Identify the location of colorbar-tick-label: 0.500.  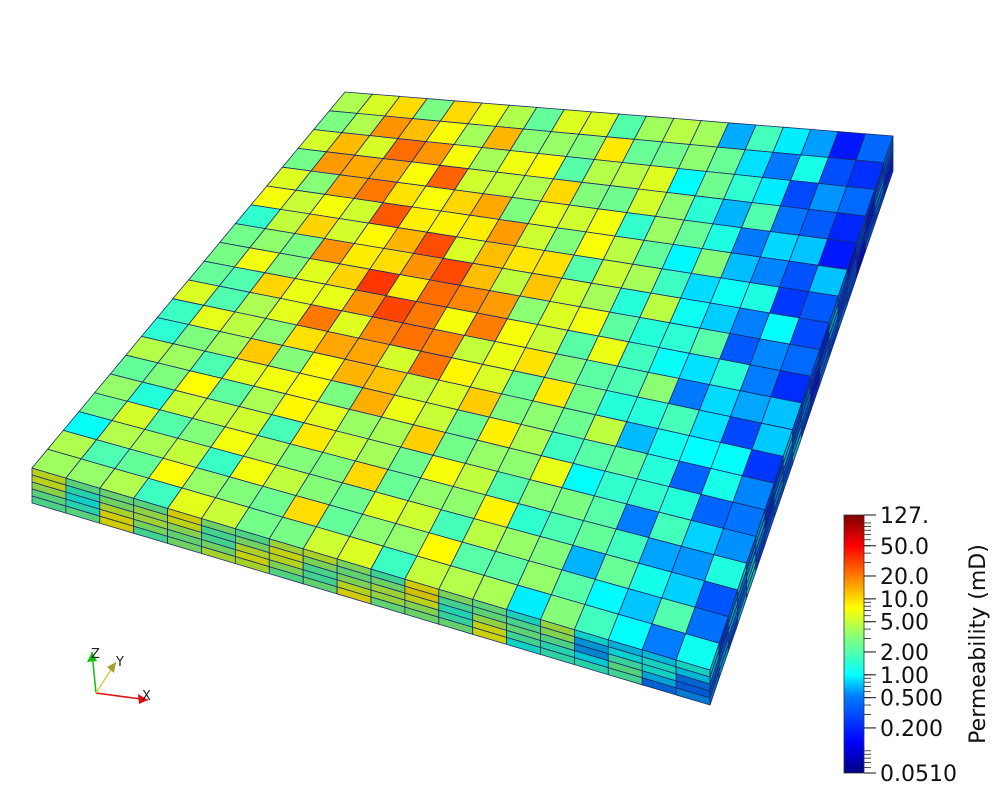
(911, 699).